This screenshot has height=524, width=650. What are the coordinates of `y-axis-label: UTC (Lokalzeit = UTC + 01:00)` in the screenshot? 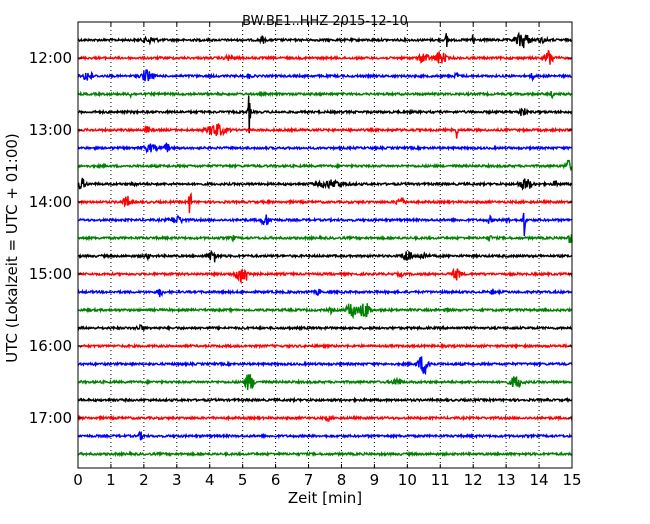 It's located at (12, 248).